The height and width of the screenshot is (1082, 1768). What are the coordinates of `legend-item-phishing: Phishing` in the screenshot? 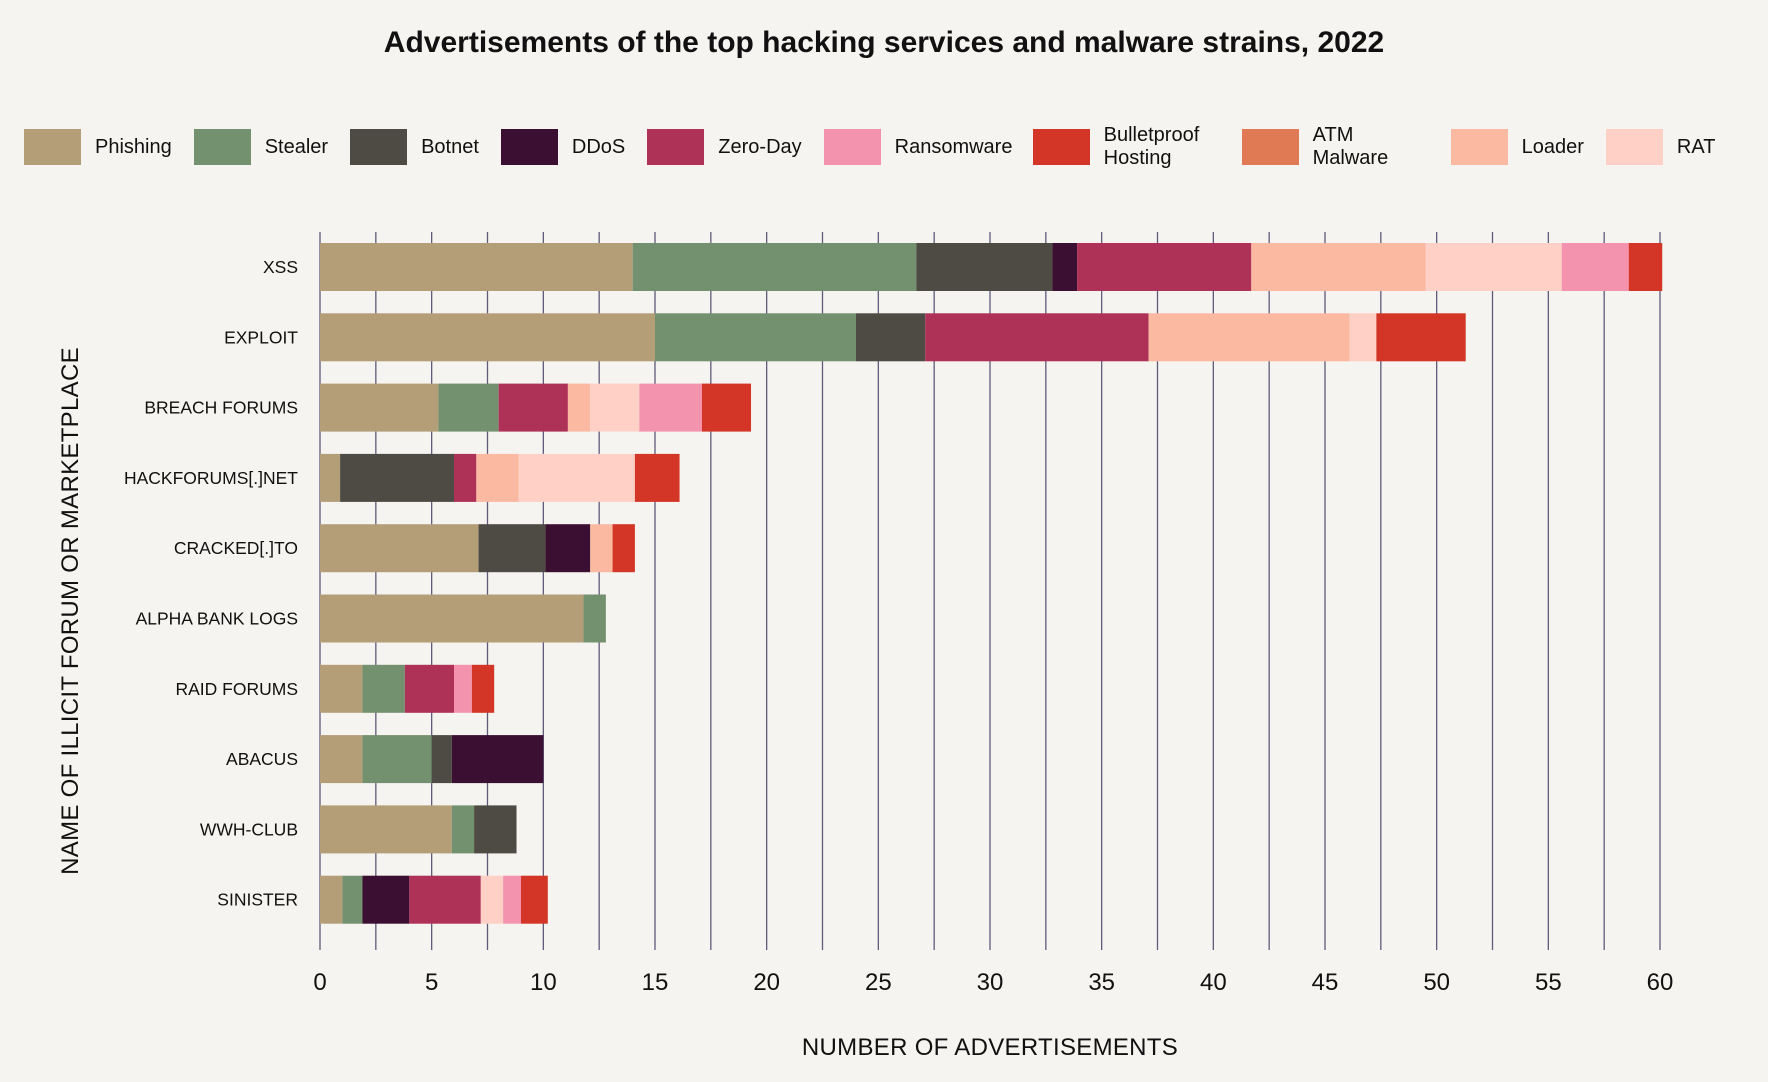 It's located at (98, 147).